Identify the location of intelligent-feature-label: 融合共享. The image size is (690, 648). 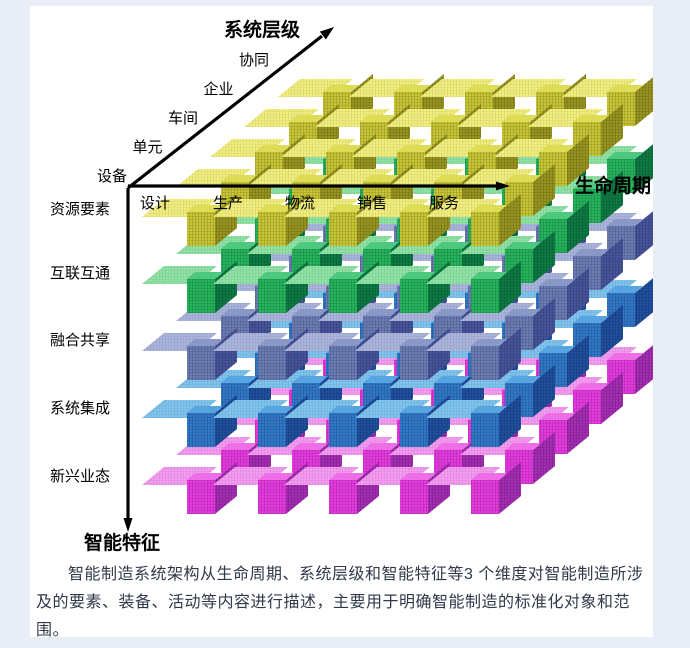
(80, 340).